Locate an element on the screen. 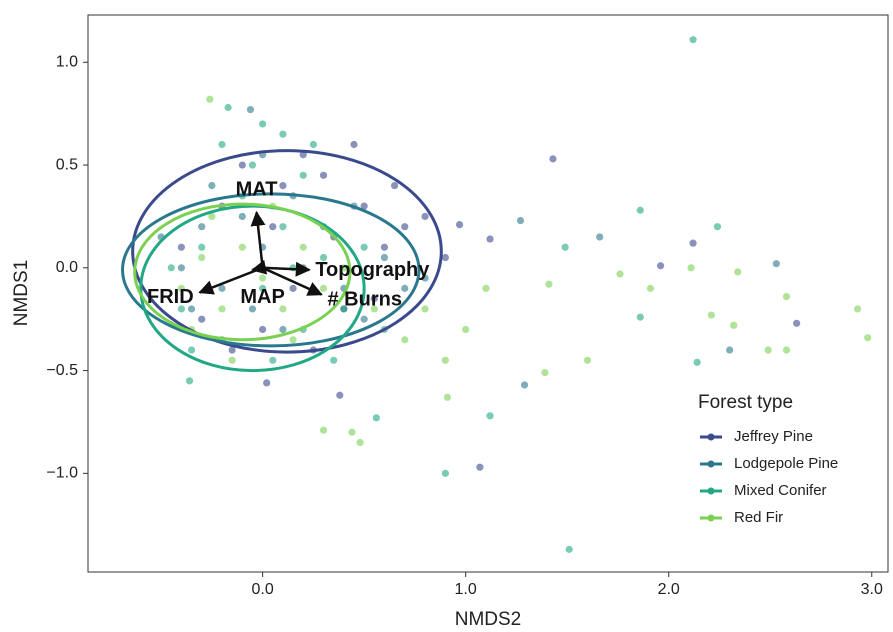 The width and height of the screenshot is (893, 632). x-tick-label: 3.0 is located at coordinates (872, 589).